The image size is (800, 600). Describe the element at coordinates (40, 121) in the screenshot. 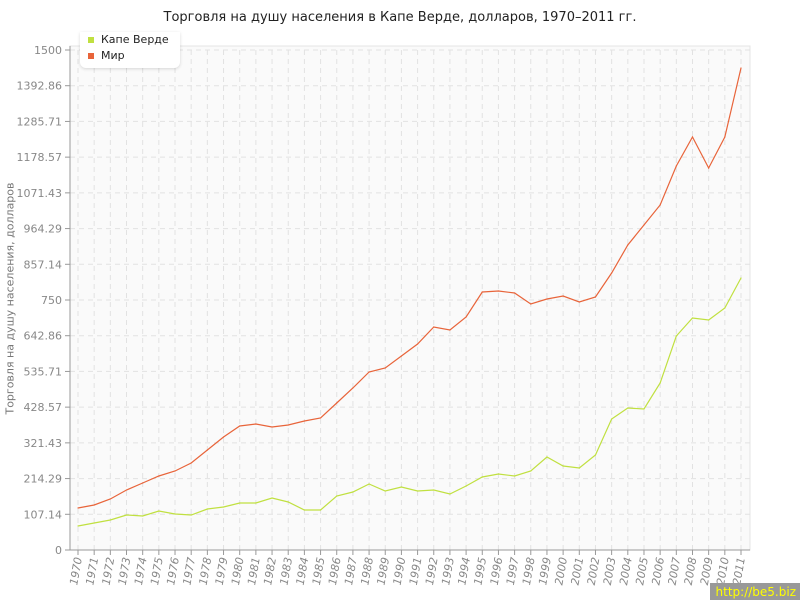

I see `y-tick-label: 1285.71` at that location.